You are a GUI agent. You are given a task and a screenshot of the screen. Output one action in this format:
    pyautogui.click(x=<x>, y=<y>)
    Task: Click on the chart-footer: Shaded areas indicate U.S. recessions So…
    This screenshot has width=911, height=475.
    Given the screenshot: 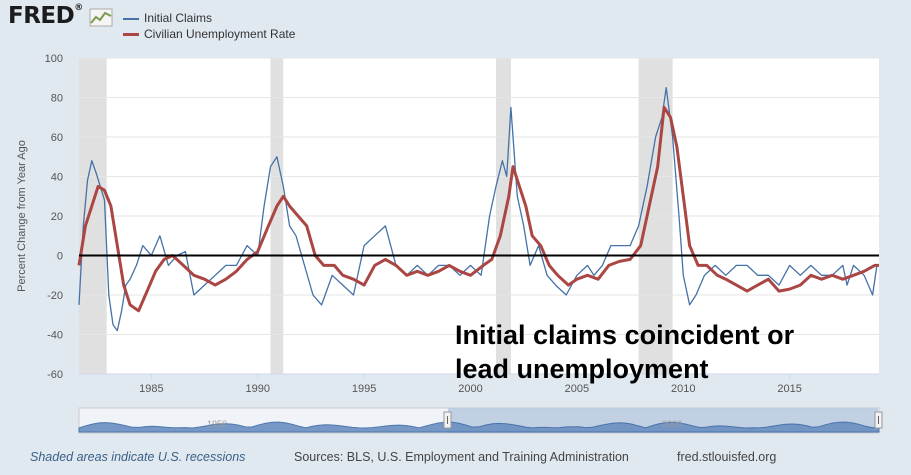 What is the action you would take?
    pyautogui.click(x=455, y=459)
    